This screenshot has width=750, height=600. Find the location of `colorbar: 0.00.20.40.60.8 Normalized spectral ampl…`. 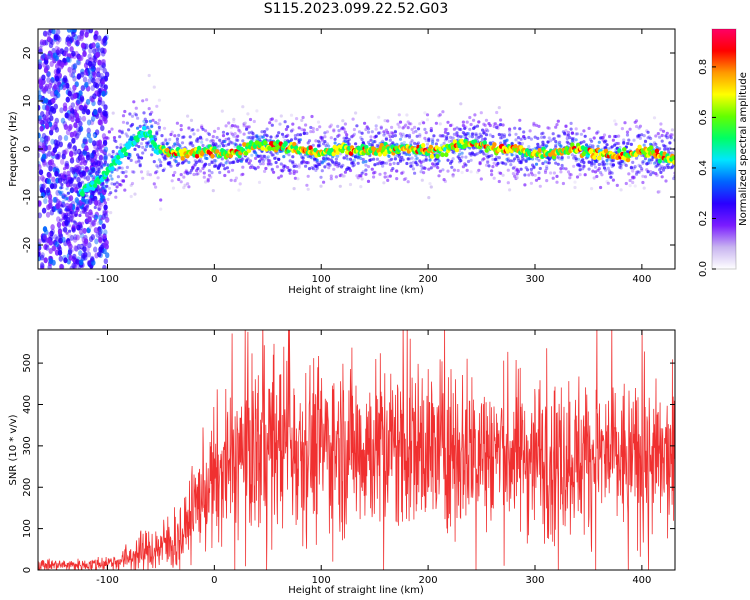

colorbar: 0.00.20.40.60.8 Normalized spectral ampl… is located at coordinates (723, 152).